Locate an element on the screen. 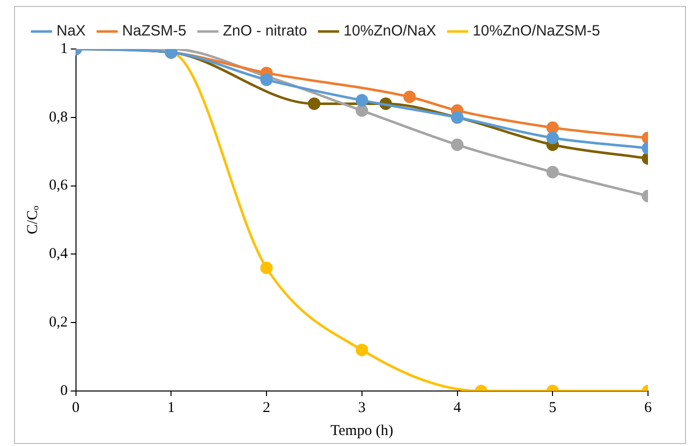  x-tick-label: 0 is located at coordinates (76, 408).